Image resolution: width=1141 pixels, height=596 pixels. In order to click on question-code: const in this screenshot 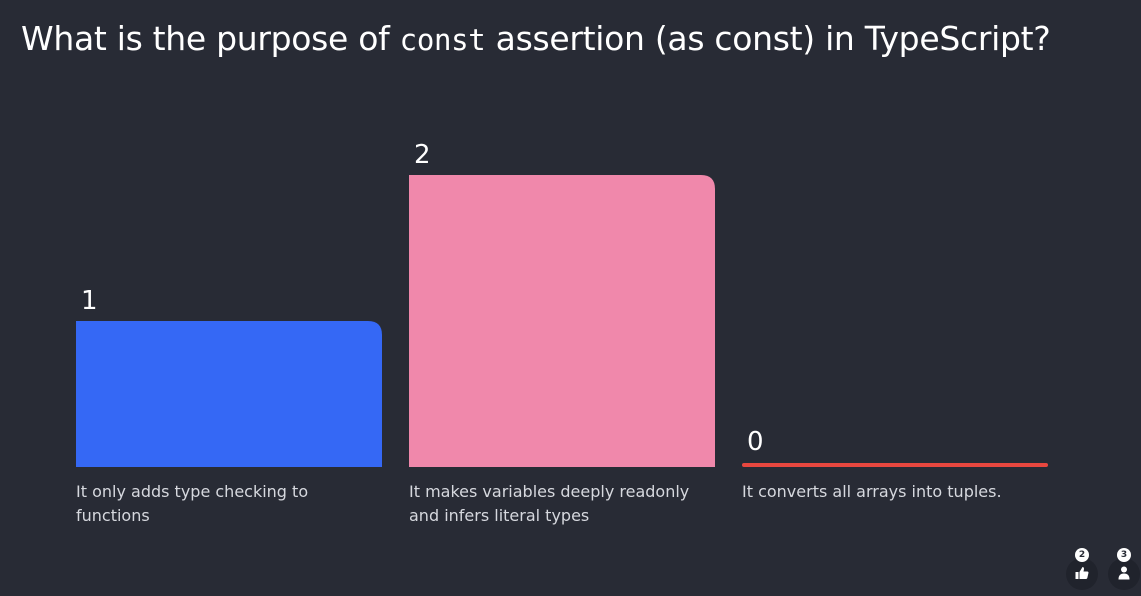, I will do `click(442, 40)`.